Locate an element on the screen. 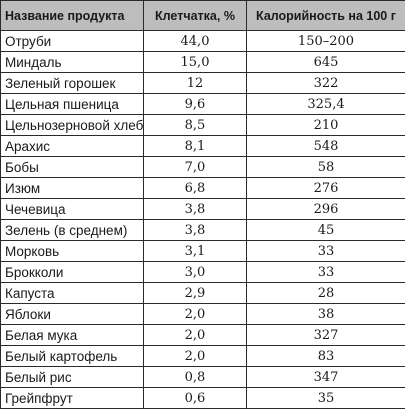 This screenshot has height=420, width=405. table-row: Изюм 6,8 276 is located at coordinates (202, 188).